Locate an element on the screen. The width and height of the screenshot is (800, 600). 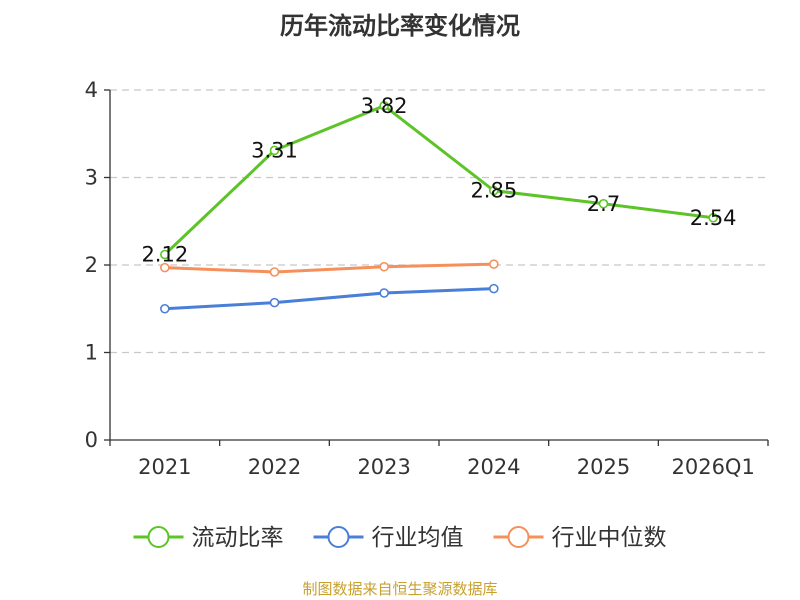
data-label: 3.82 is located at coordinates (384, 106).